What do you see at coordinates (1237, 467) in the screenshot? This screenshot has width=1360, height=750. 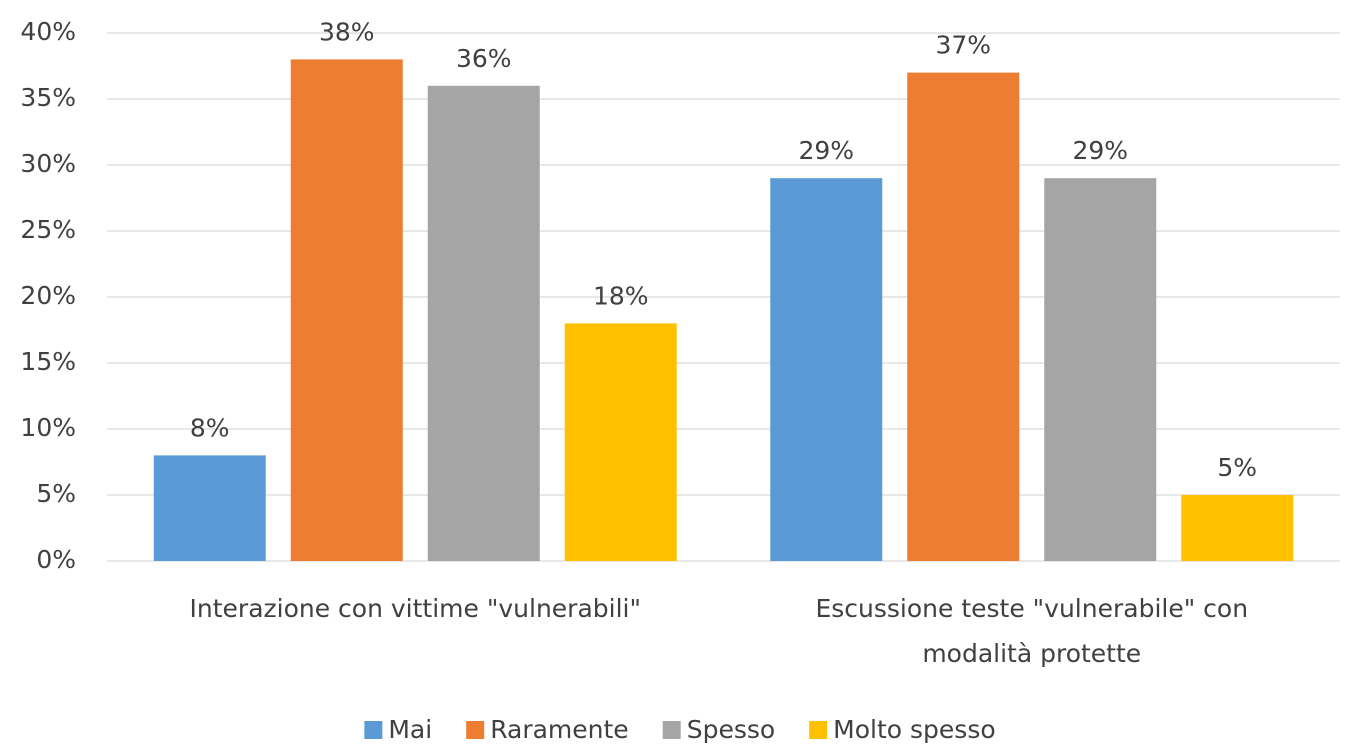 I see `data-label: 5%` at bounding box center [1237, 467].